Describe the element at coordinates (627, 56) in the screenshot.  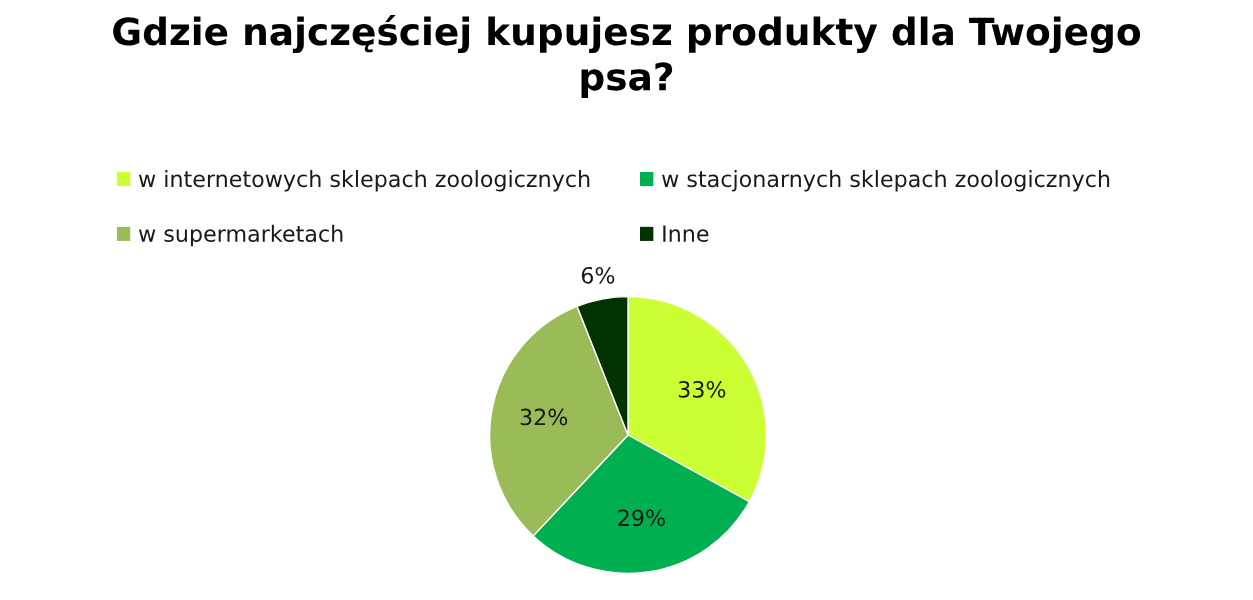
I see `chart-title: Gdzie najczęściej kupujesz produkty dla Twojego psa?` at that location.